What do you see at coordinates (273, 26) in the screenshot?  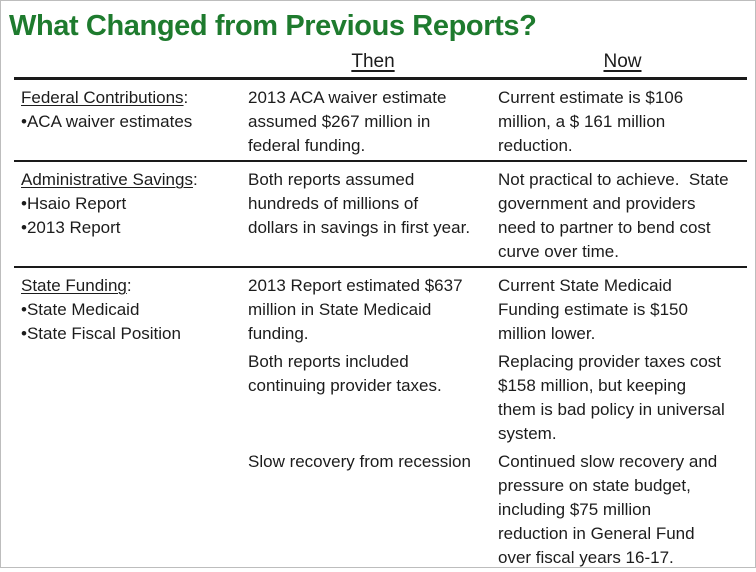 I see `page-title: What Changed from Previous Reports?` at bounding box center [273, 26].